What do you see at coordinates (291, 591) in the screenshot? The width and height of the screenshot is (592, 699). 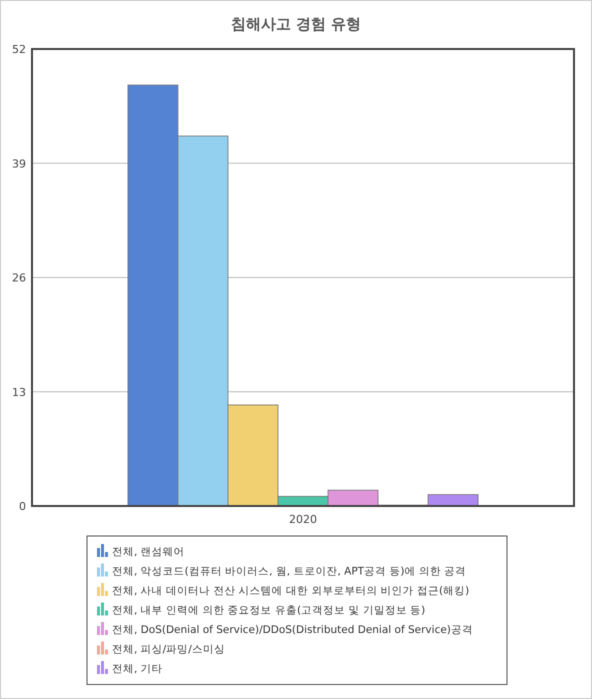 I see `legend-label: 전체, 사내 데이터나 전산 시스템에 대한 외부로부터의 비인가 접근(해킹)` at bounding box center [291, 591].